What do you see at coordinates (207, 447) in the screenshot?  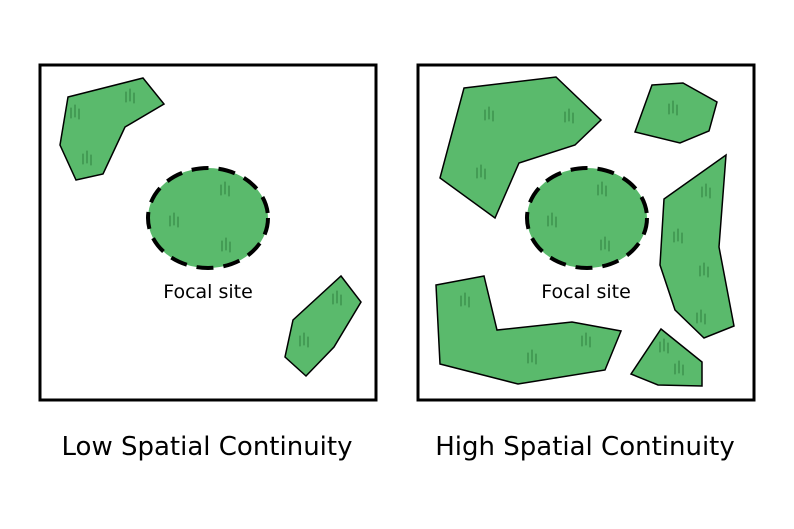 I see `panel-title-low: Low Spatial Continuity` at bounding box center [207, 447].